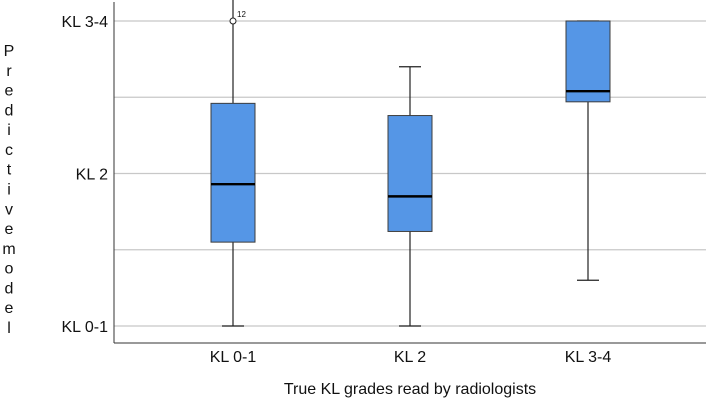 The height and width of the screenshot is (409, 708). What do you see at coordinates (410, 357) in the screenshot?
I see `x-tick-label: KL 2` at bounding box center [410, 357].